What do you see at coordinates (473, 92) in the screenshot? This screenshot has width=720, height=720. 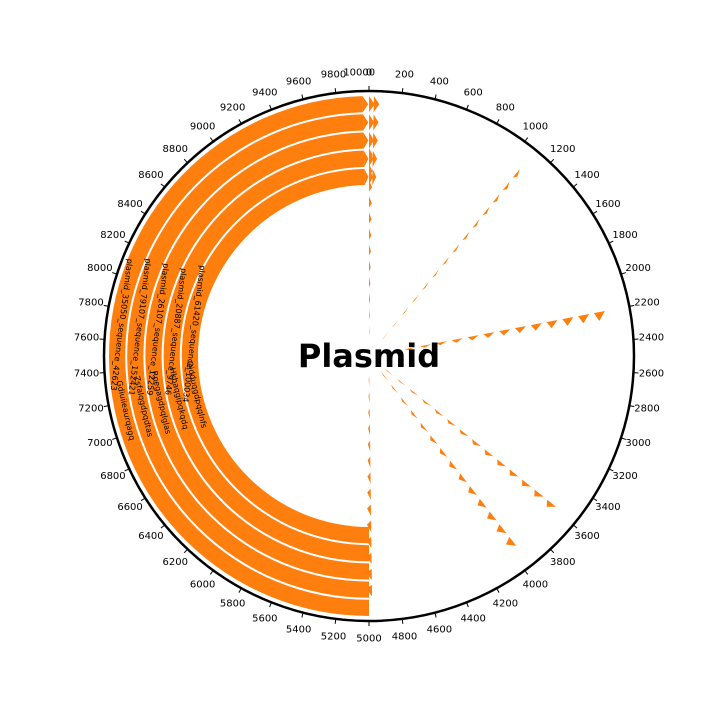 I see `tick-label-600: 600` at bounding box center [473, 92].